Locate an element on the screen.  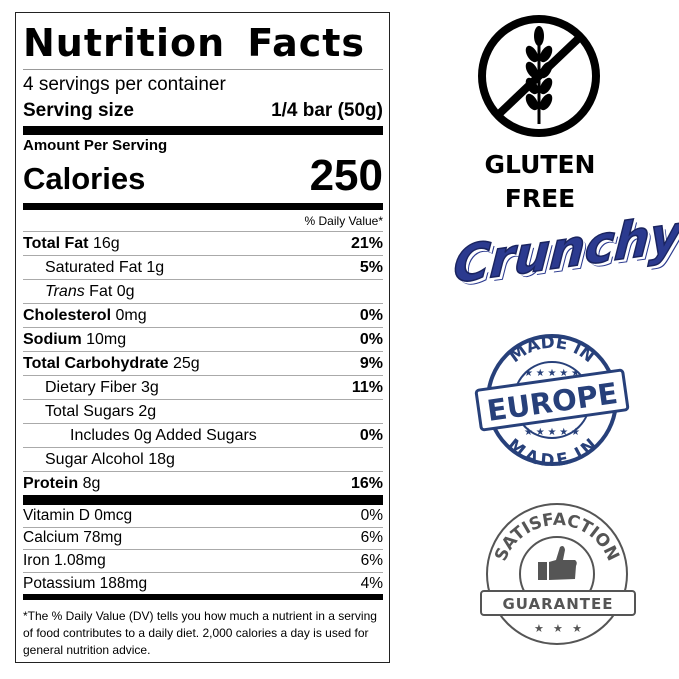
vitamin-name: Calcium 78mg is located at coordinates (73, 538).